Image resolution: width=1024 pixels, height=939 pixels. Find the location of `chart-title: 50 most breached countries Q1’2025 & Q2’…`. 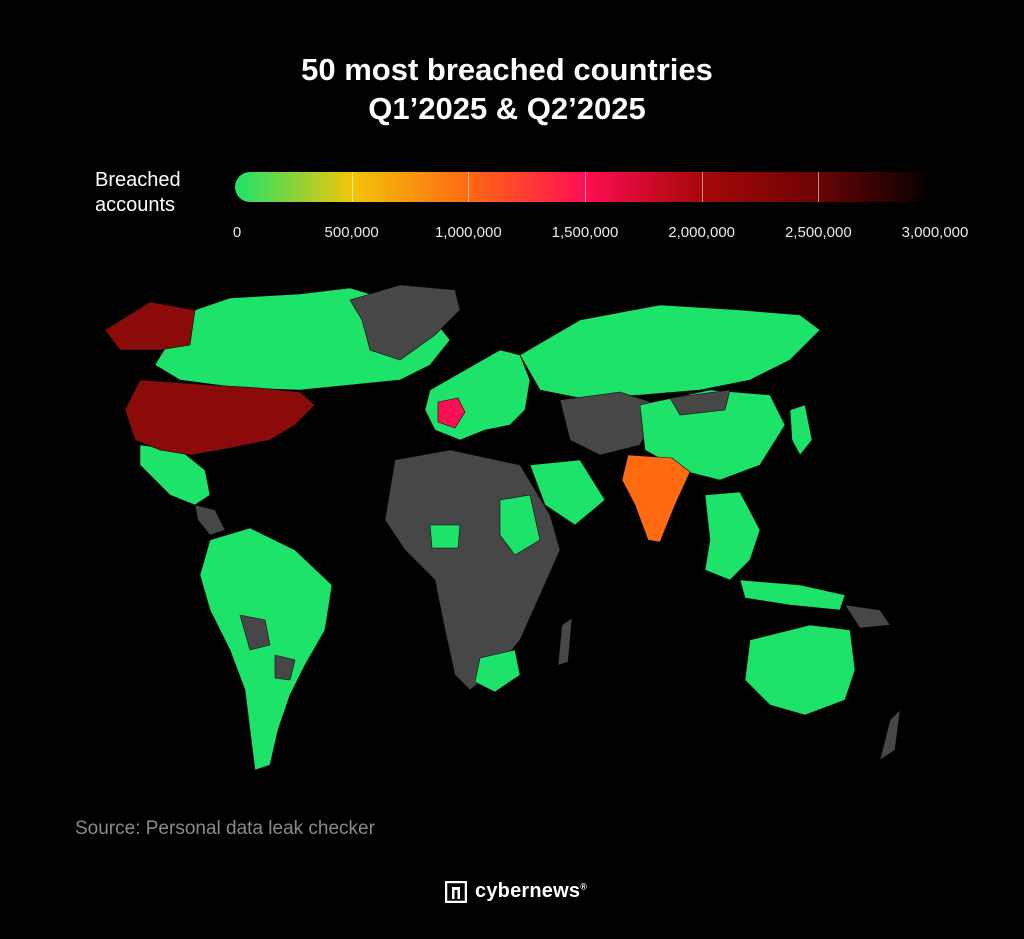

chart-title: 50 most breached countries Q1’2025 & Q2’… is located at coordinates (507, 89).